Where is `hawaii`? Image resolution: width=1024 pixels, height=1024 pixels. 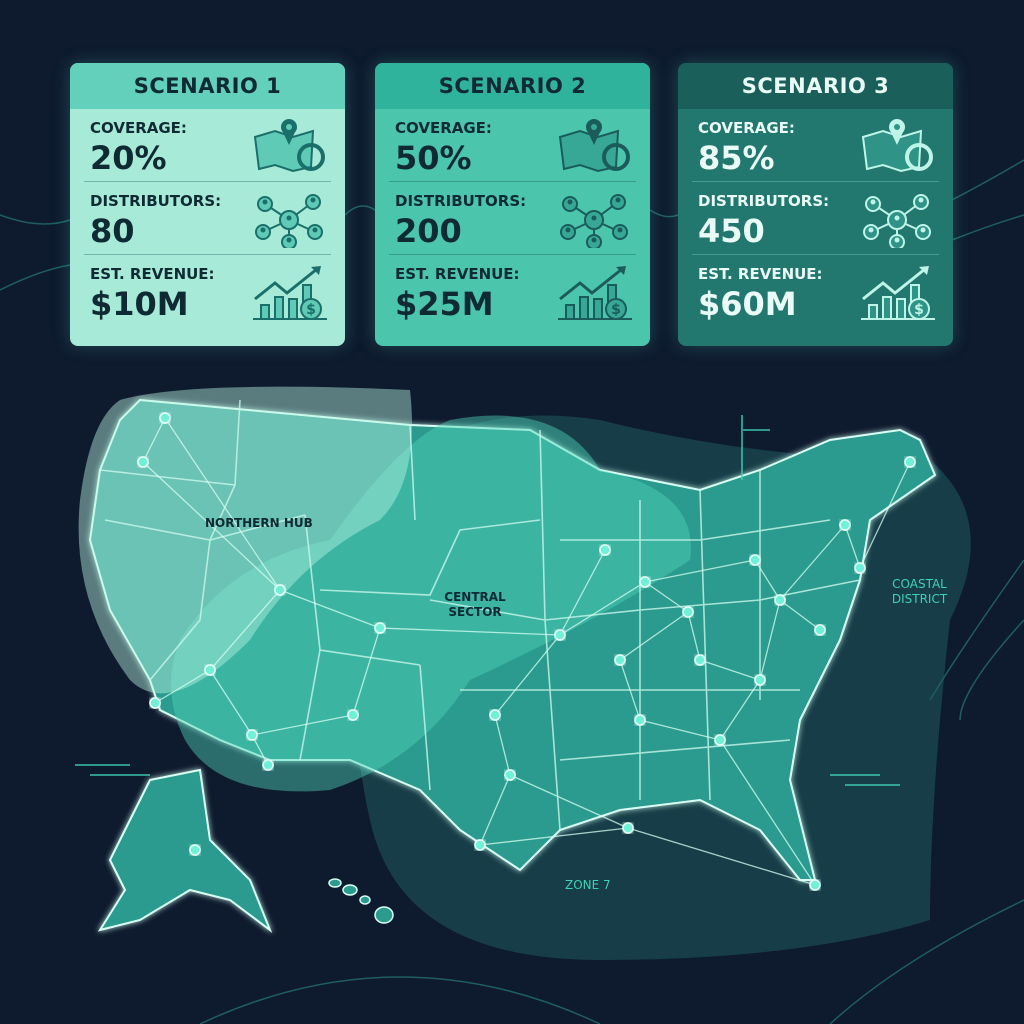 hawaii is located at coordinates (361, 901).